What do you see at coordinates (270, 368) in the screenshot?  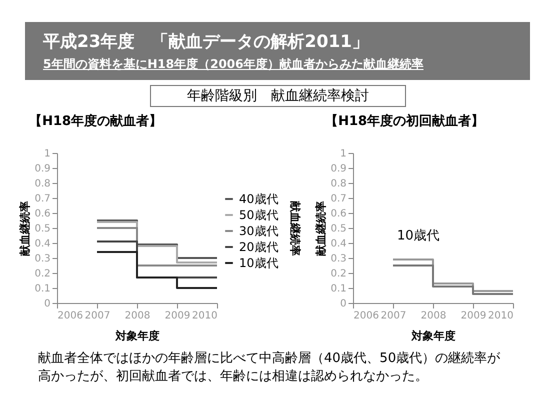 I see `text: 献血者全体ではほかの年齢層に比べて中高齢層（40歳代、50歳代）の継続率が高かったが、初回献血者では、年齢には相違は認められなかった。` at bounding box center [270, 368].